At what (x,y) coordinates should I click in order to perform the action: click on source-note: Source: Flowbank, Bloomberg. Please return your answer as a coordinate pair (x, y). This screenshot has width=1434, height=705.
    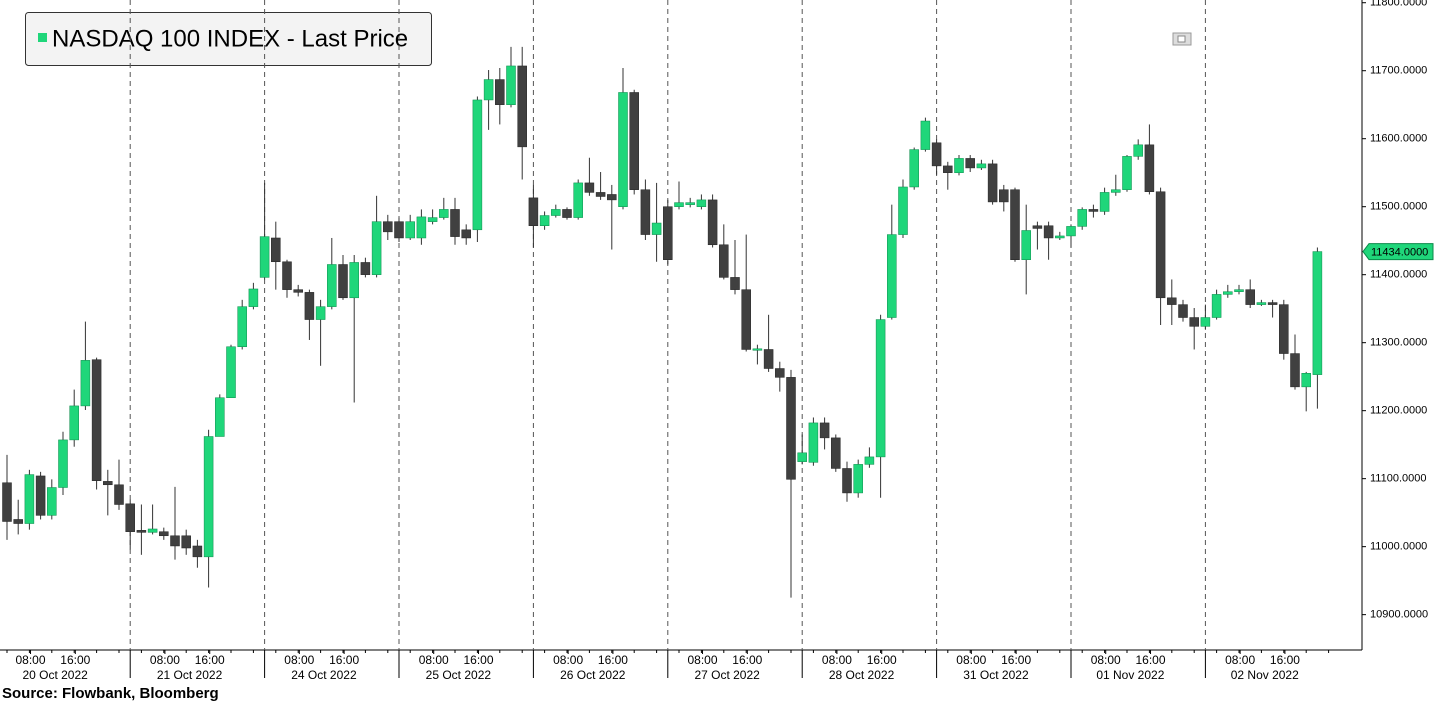
    Looking at the image, I should click on (110, 693).